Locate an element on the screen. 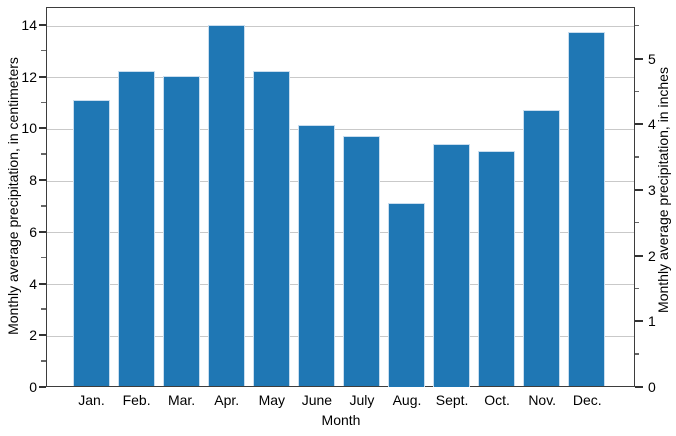 The height and width of the screenshot is (436, 676). y-left-tick-label: 4 is located at coordinates (33, 283).